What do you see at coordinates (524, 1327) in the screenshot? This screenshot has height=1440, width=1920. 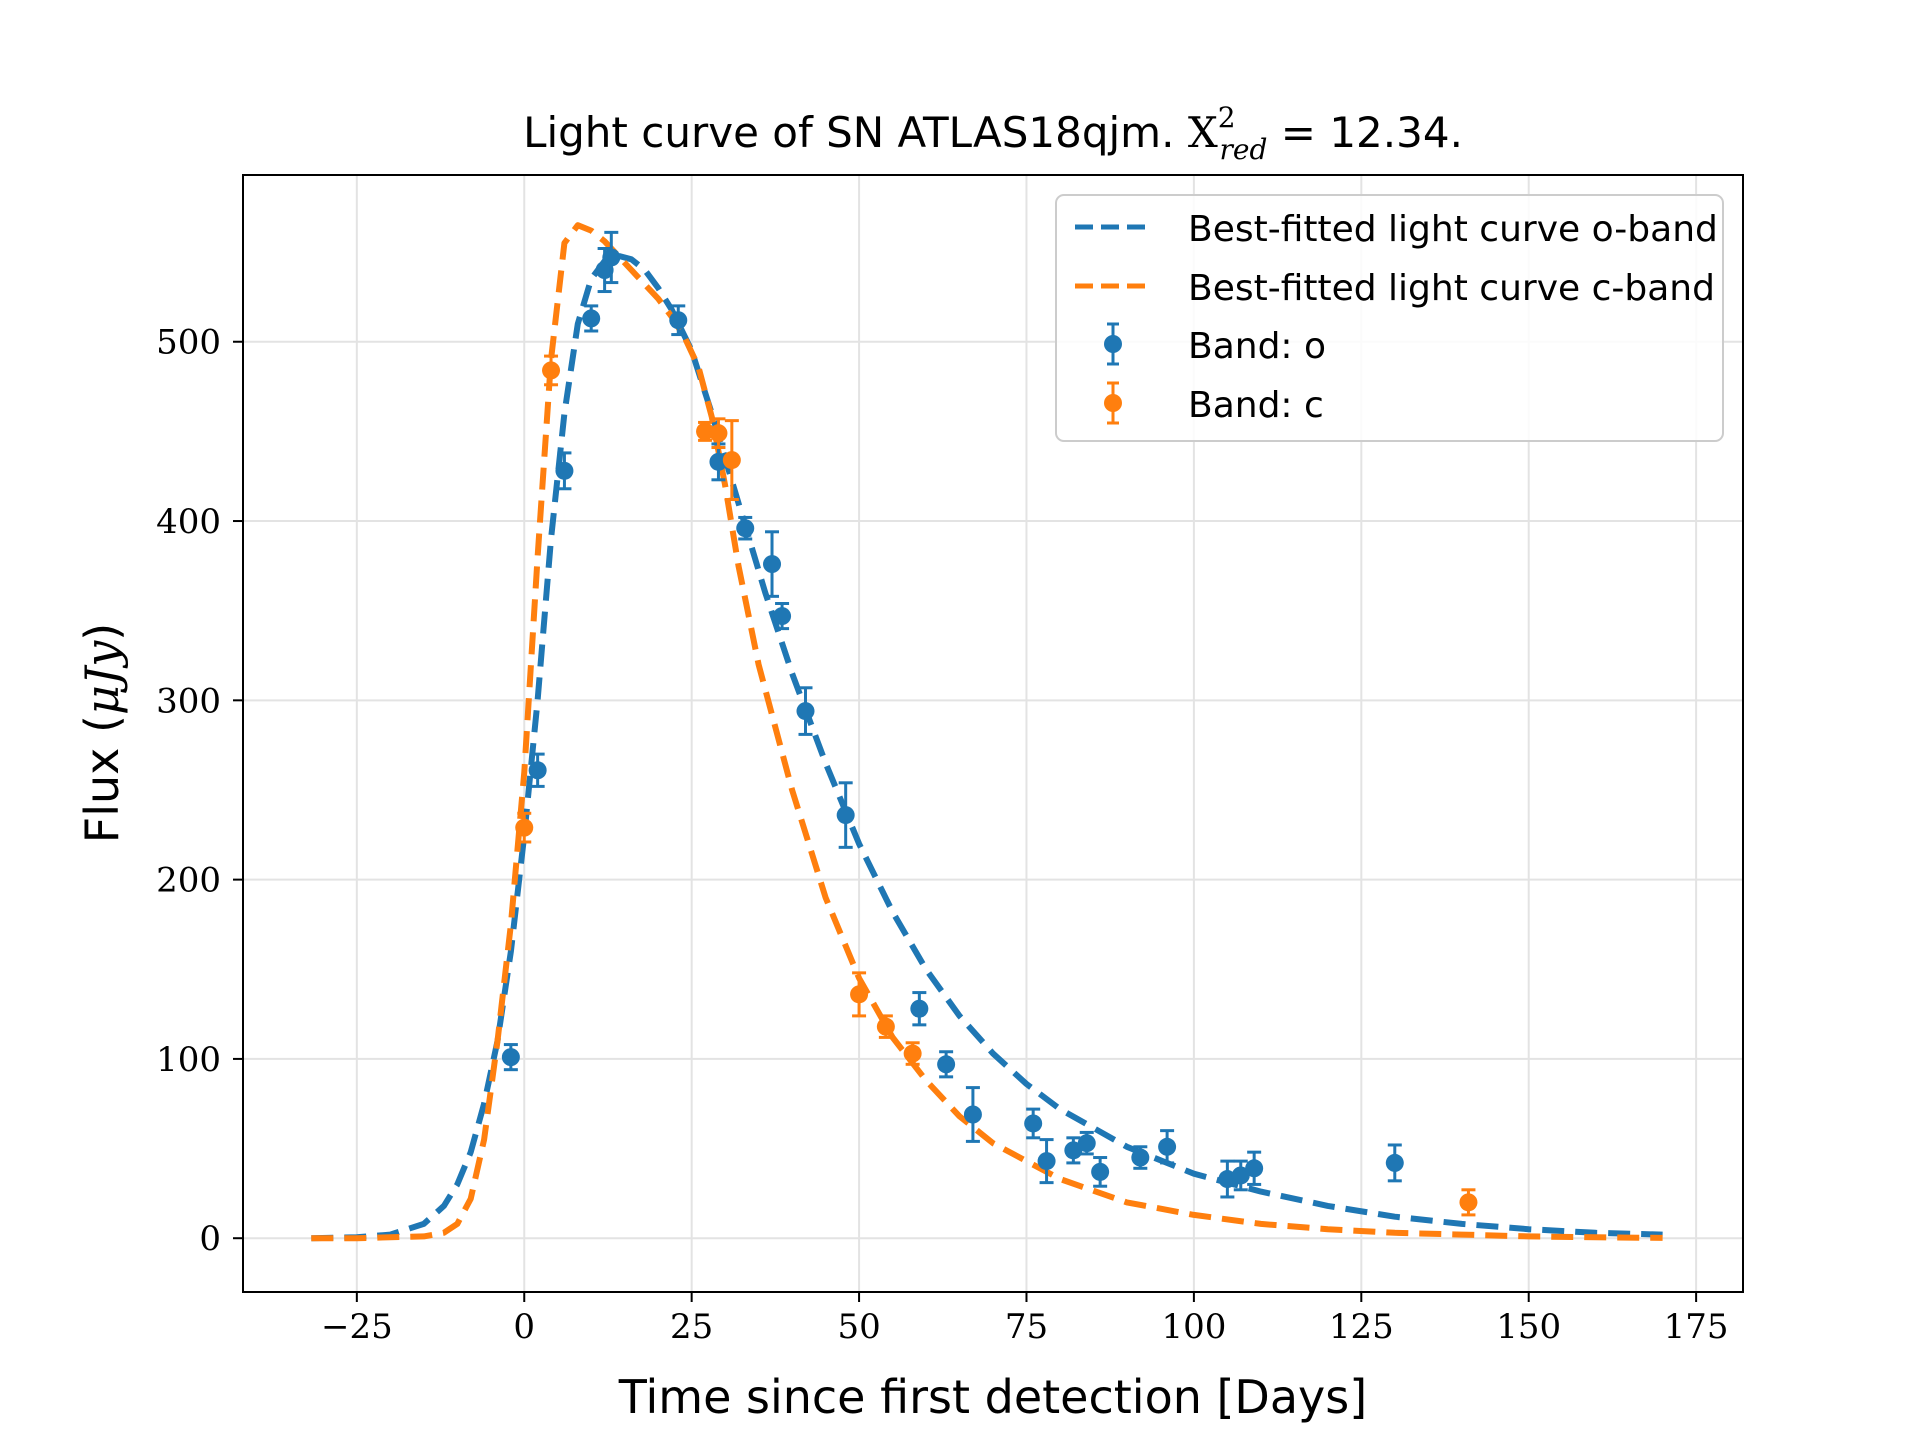 I see `x-tick-label: 0` at bounding box center [524, 1327].